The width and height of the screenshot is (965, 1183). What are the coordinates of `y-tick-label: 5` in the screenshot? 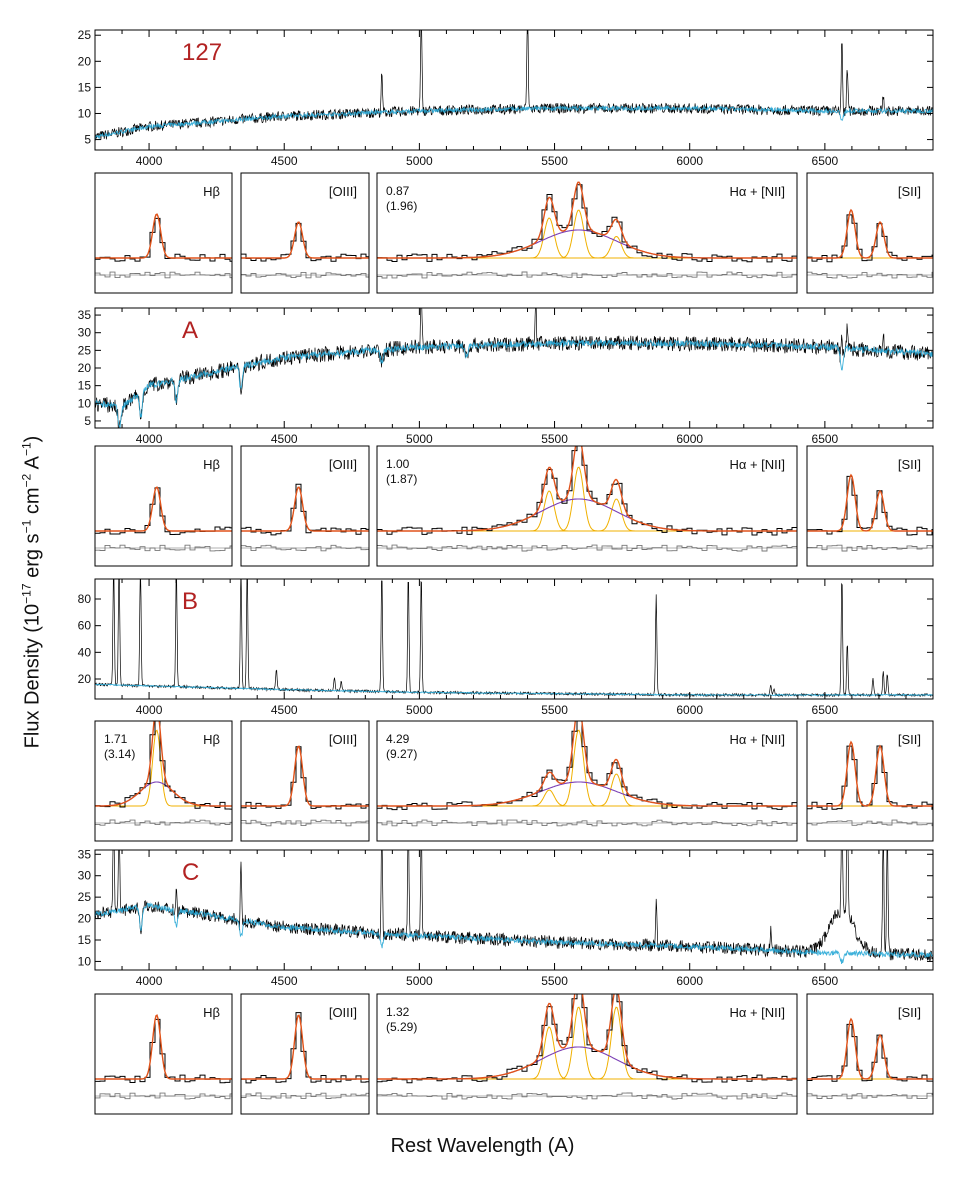 It's located at (87, 421).